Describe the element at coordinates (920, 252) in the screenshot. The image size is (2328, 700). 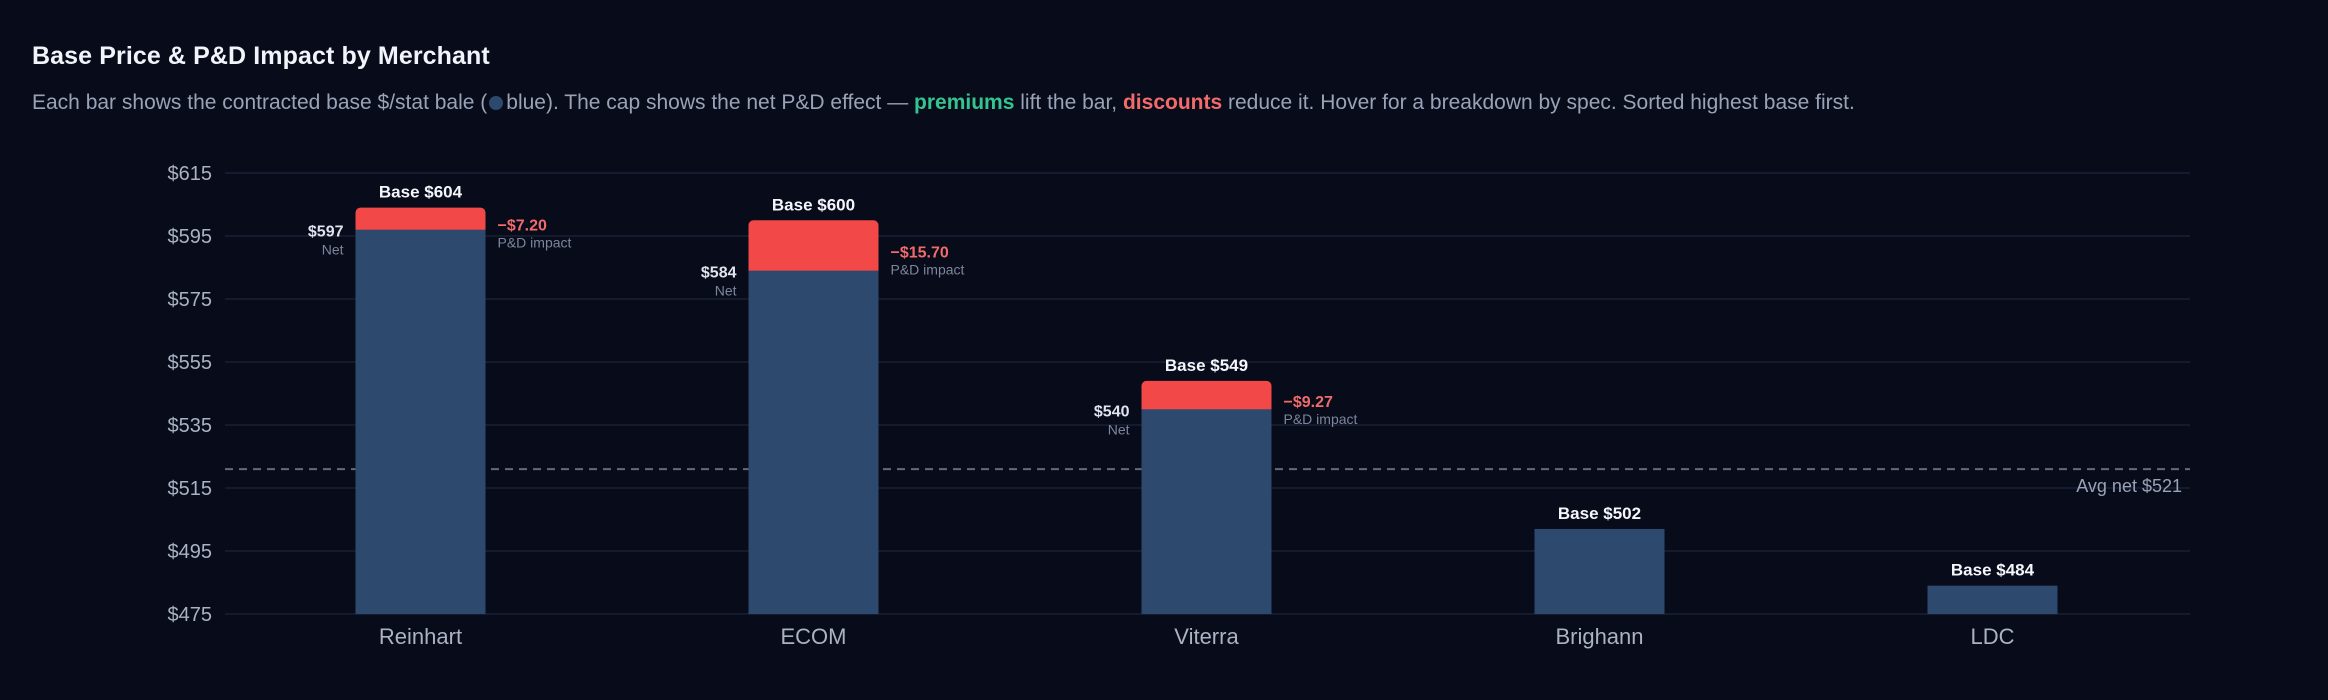
I see `impact-value-label: −$15.70` at that location.